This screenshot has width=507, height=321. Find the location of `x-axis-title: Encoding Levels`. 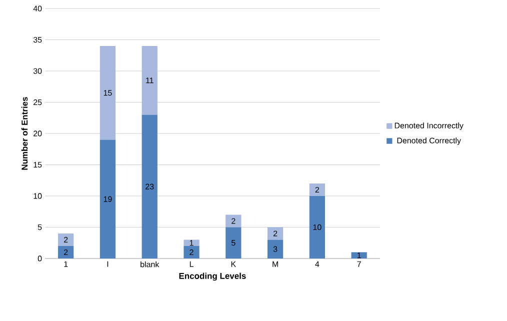

x-axis-title: Encoding Levels is located at coordinates (212, 276).